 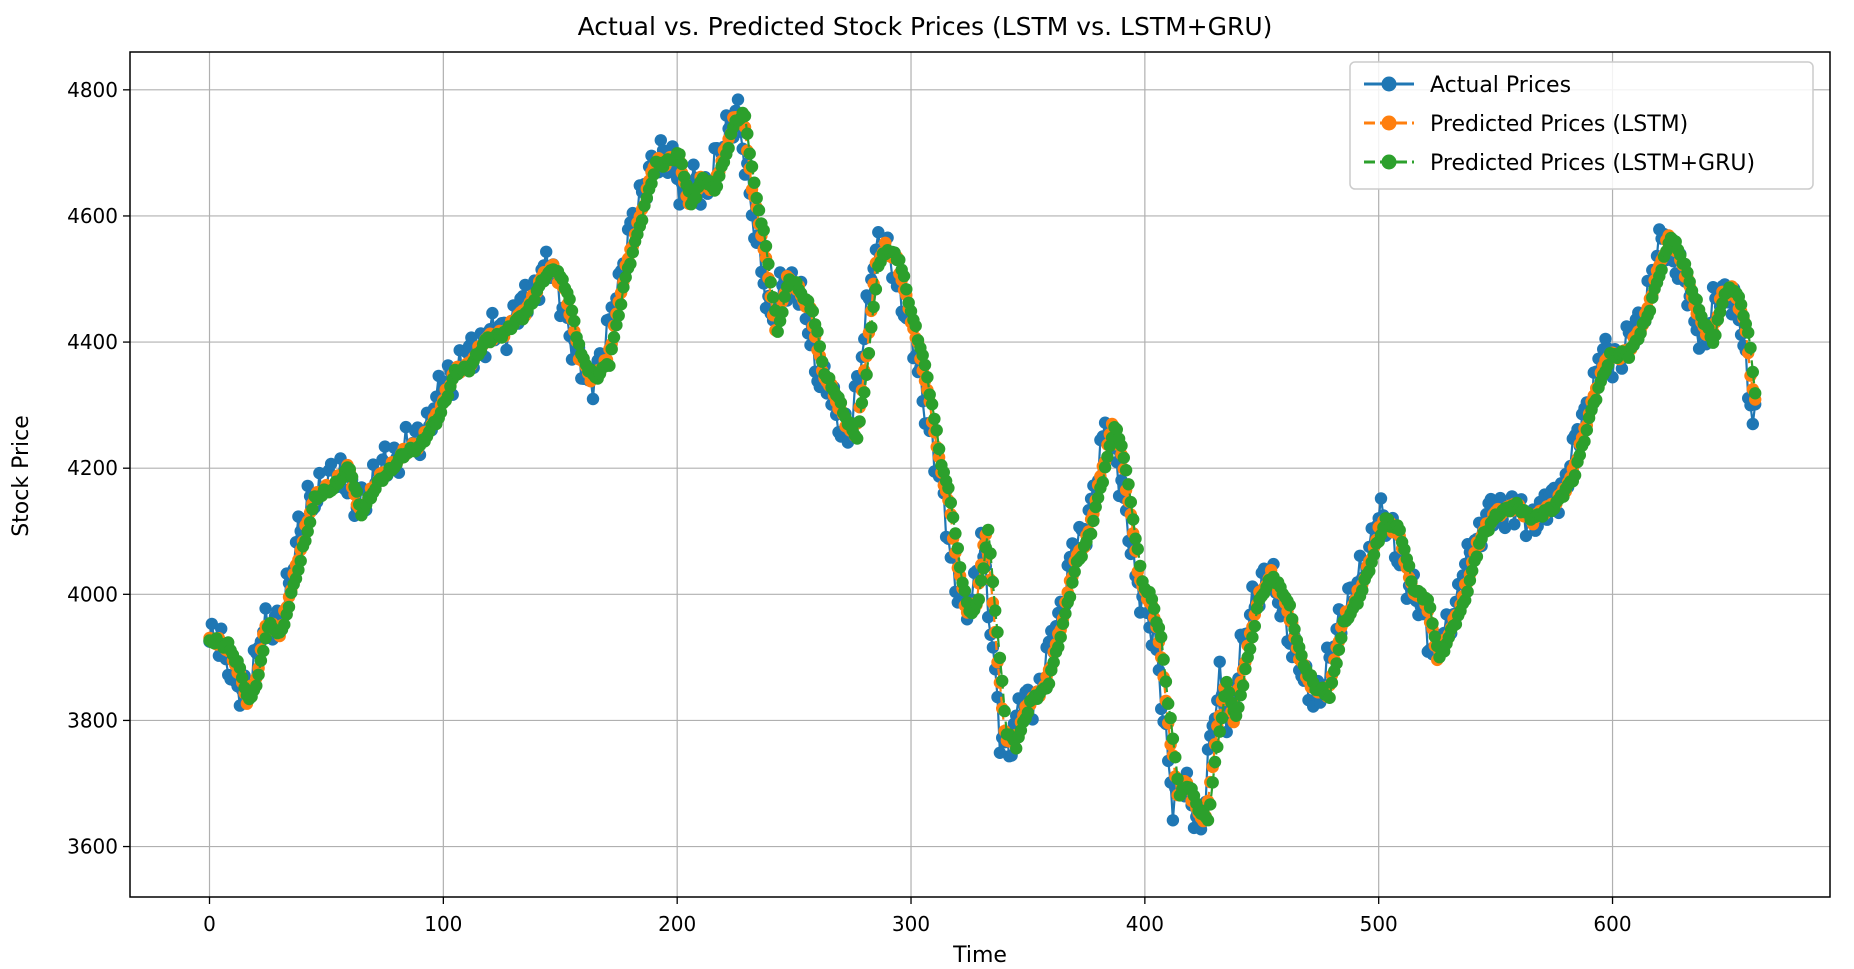 I want to click on legend-marker-lstm, so click(x=1389, y=123).